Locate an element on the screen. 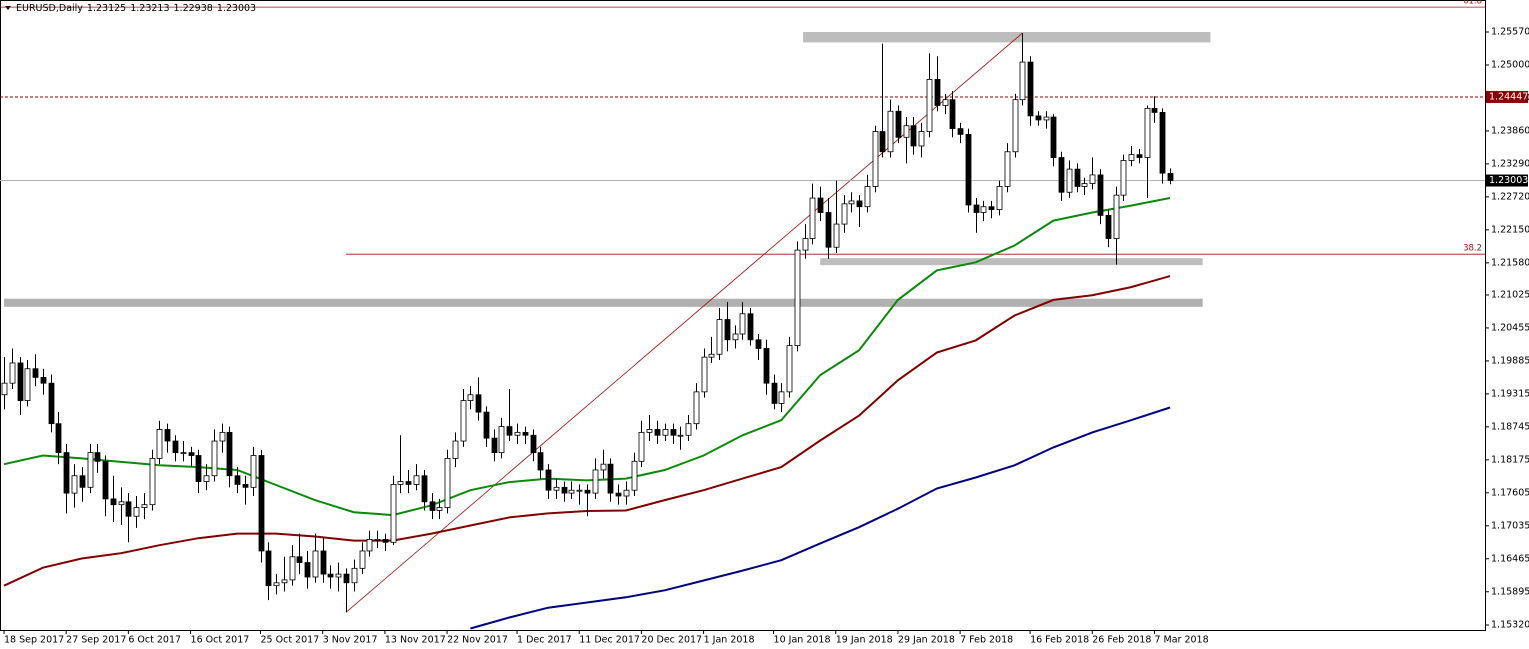 The height and width of the screenshot is (649, 1529). x-tick-label: 20 Dec 2017 is located at coordinates (671, 640).